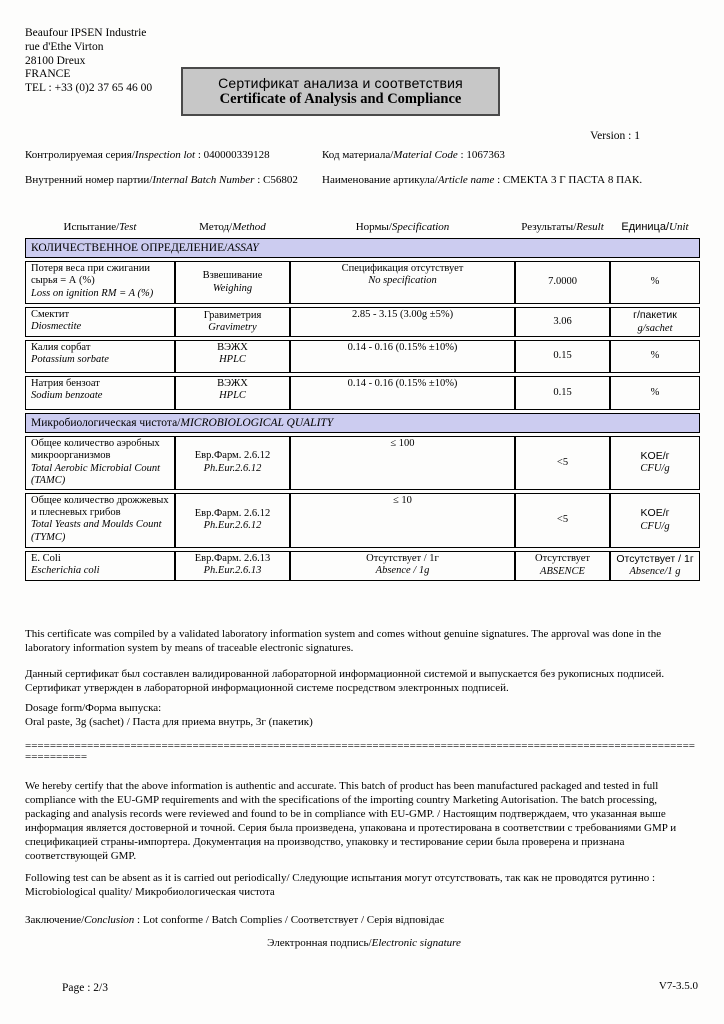  I want to click on cell-result: 7.0000, so click(562, 282).